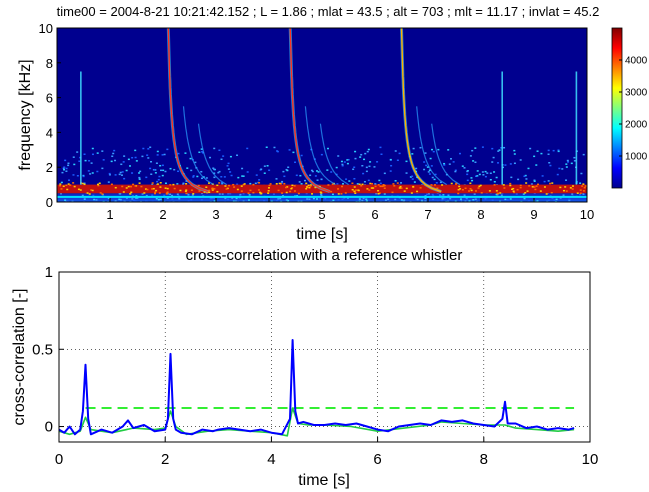  I want to click on colorbar-gradient, so click(617, 108).